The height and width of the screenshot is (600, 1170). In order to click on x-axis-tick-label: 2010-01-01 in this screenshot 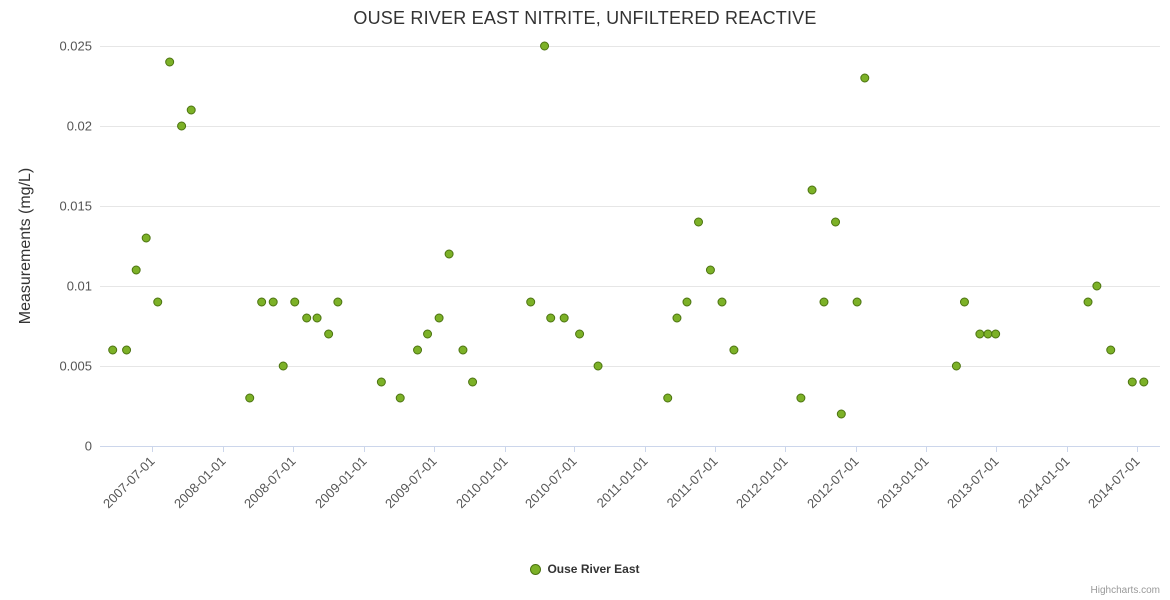, I will do `click(482, 483)`.